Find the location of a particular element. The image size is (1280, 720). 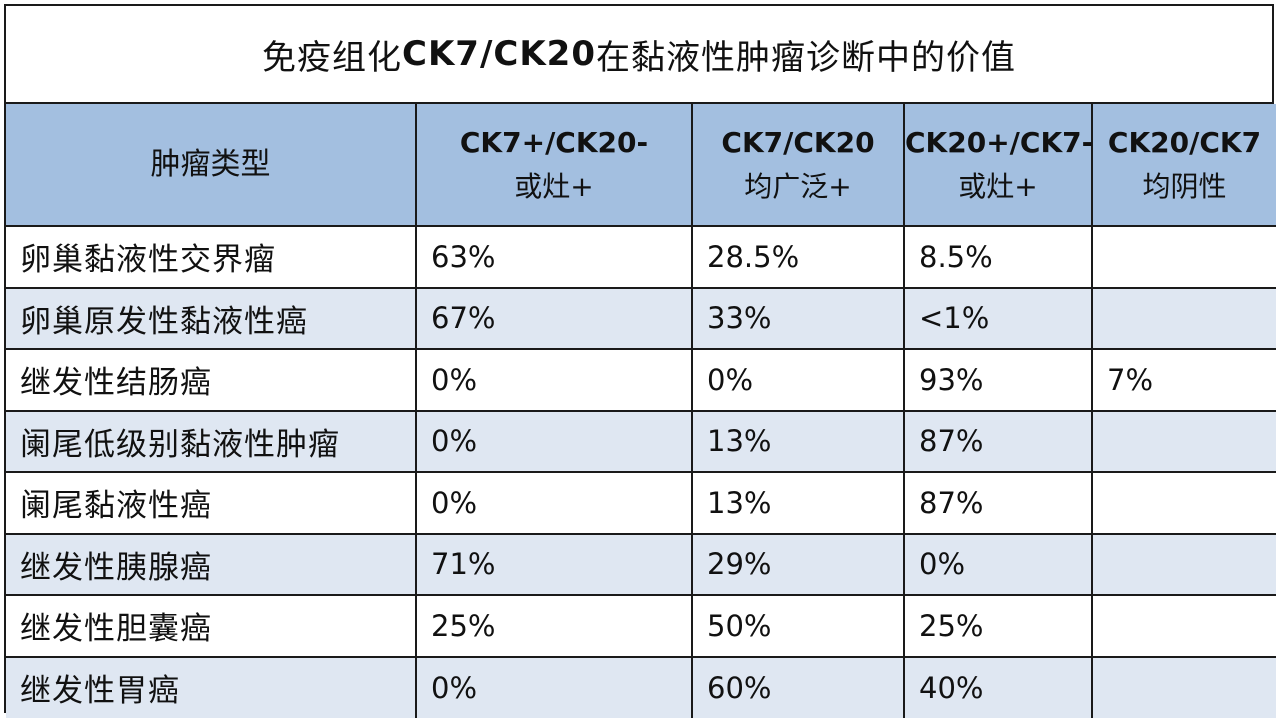

cell-both-pos: 60% is located at coordinates (798, 686).